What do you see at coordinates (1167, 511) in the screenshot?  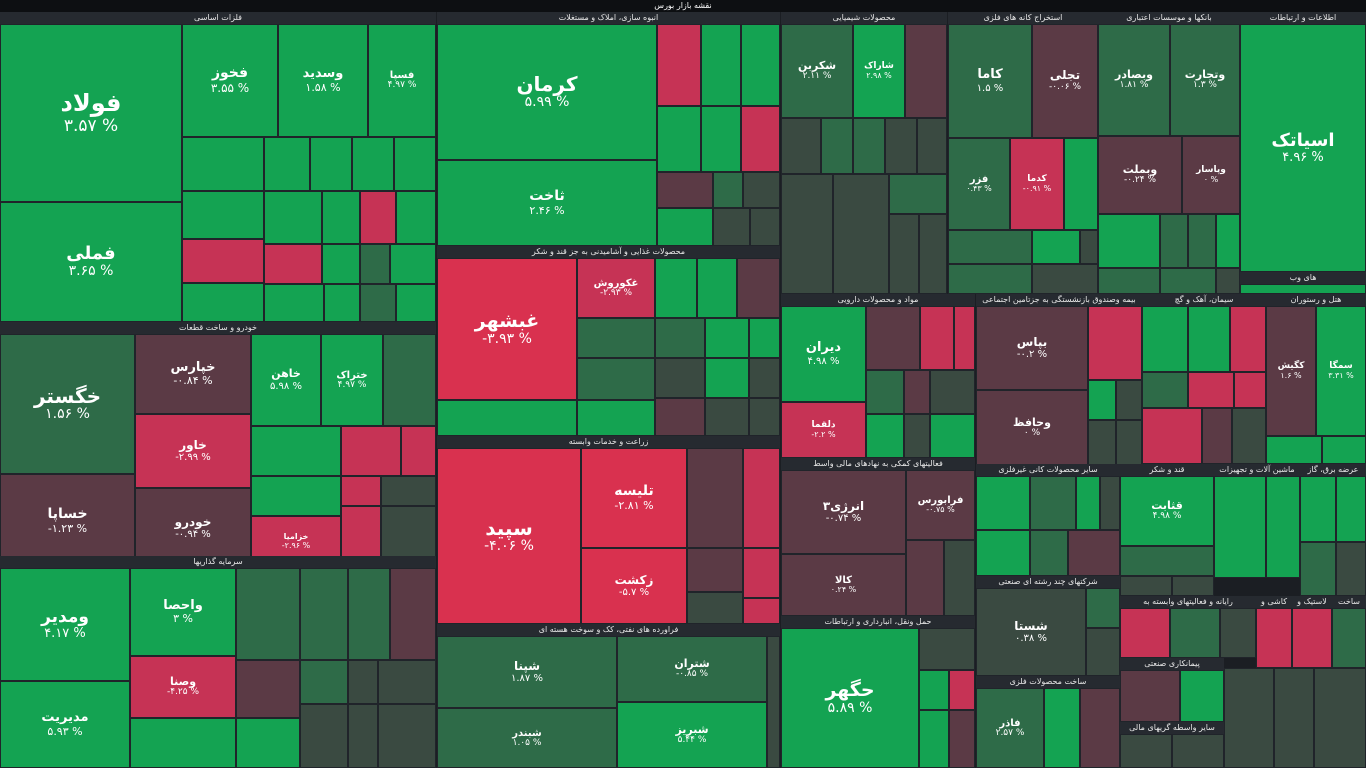 I see `tile-ghesabet: قثابت ۴.۹۸ %` at bounding box center [1167, 511].